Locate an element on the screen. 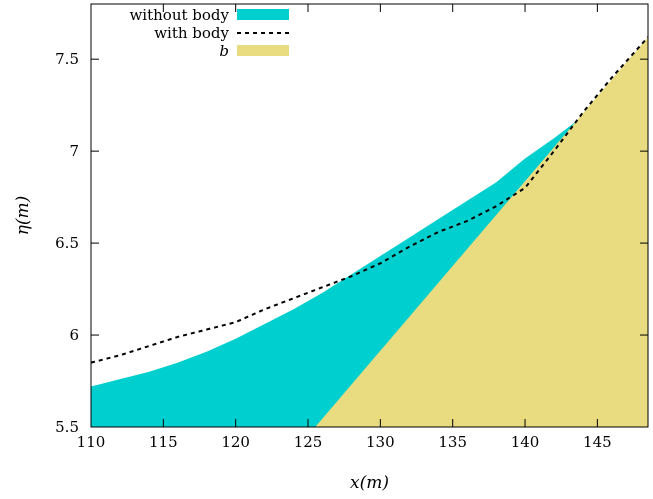 The image size is (653, 499). x-tick-label-115: 115 is located at coordinates (163, 442).